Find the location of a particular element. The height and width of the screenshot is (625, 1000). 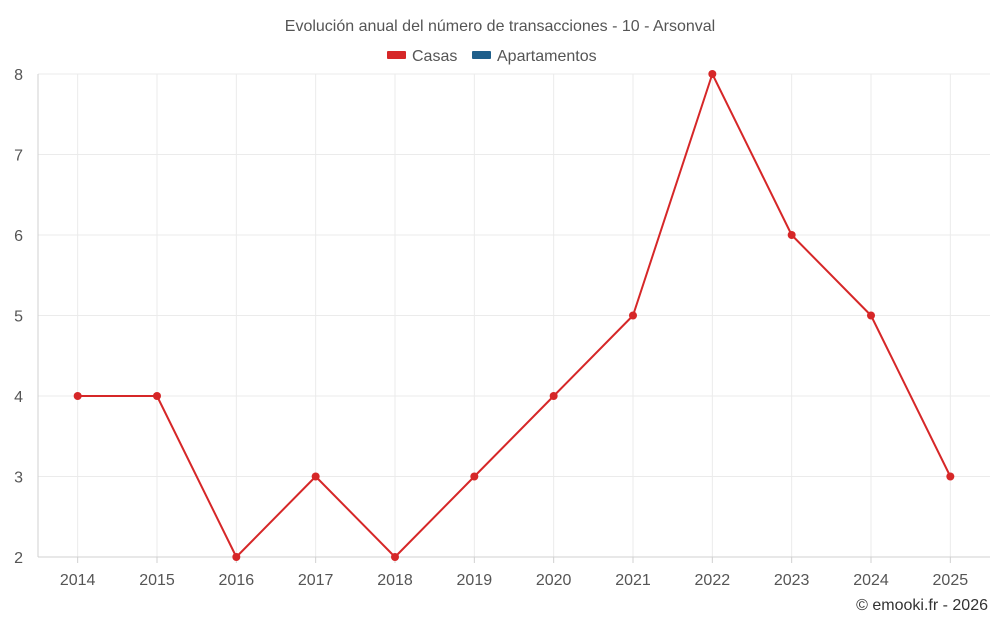

x-tick-label: 2022 is located at coordinates (713, 580).